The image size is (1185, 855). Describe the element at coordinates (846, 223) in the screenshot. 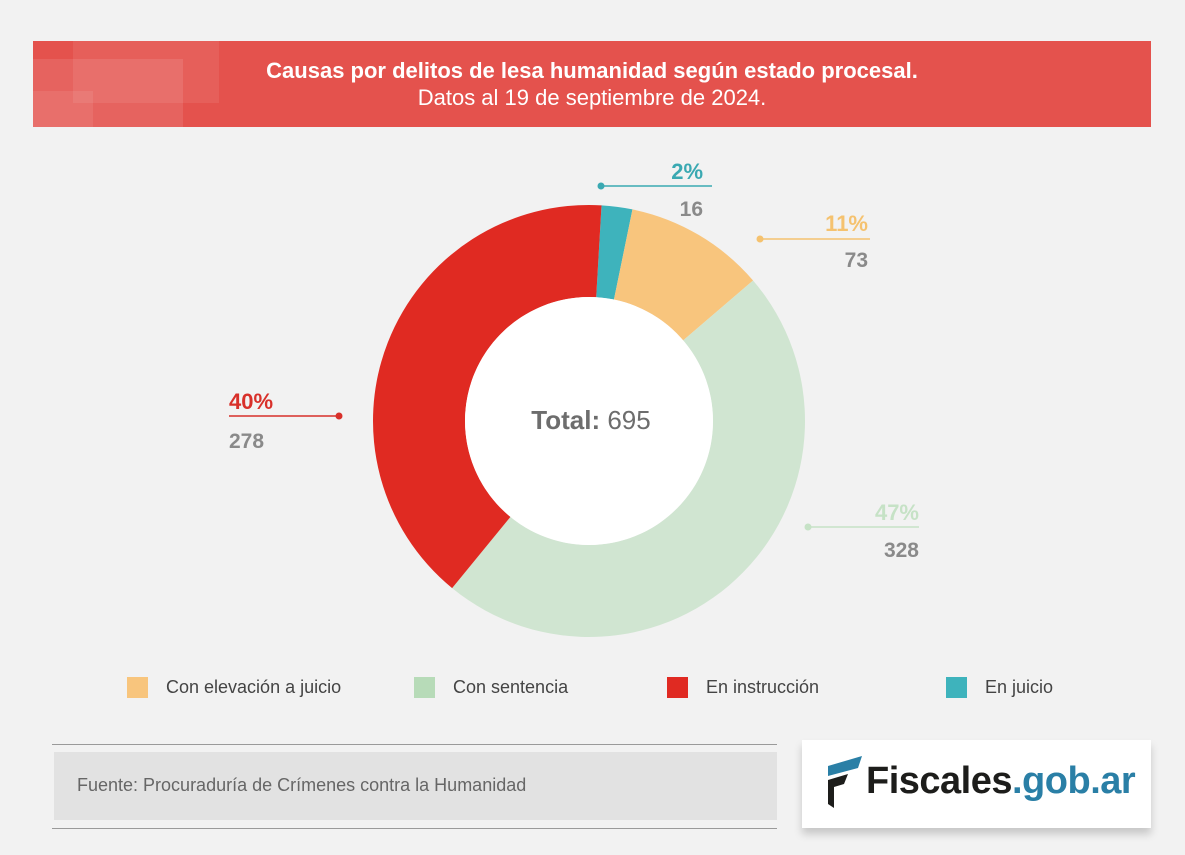

I see `percent-label-1: 11%` at that location.